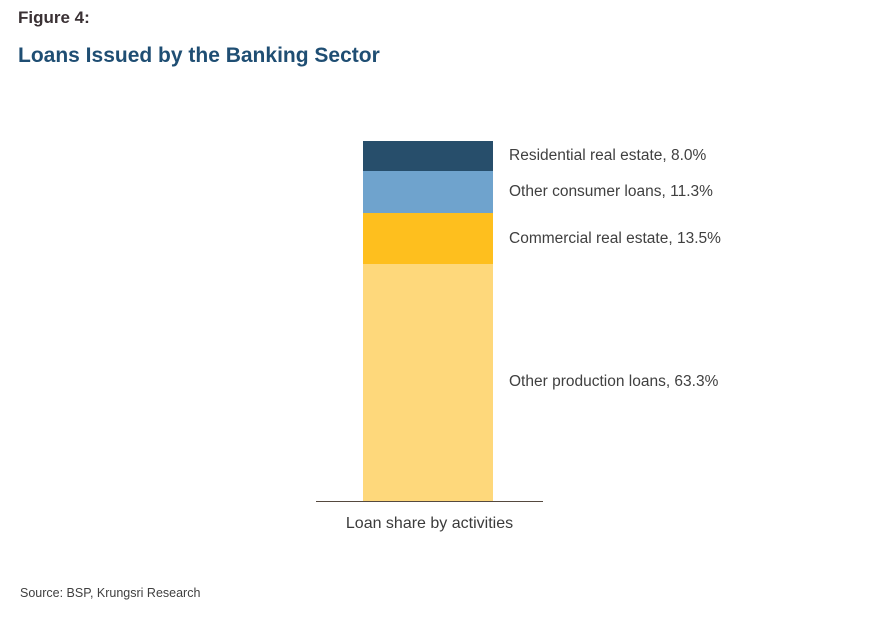 The image size is (870, 622). I want to click on source-note: Source: BSP, Krungsri Research, so click(110, 593).